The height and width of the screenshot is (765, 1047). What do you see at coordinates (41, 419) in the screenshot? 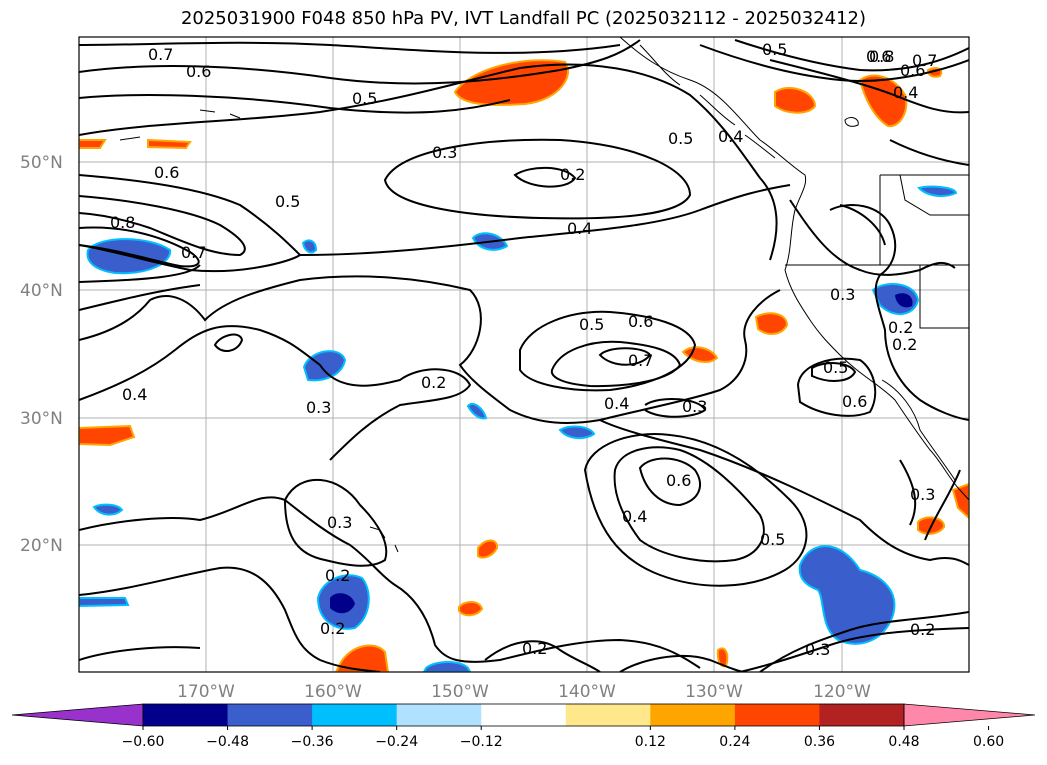
I see `lat-label-30n: 30°N` at bounding box center [41, 419].